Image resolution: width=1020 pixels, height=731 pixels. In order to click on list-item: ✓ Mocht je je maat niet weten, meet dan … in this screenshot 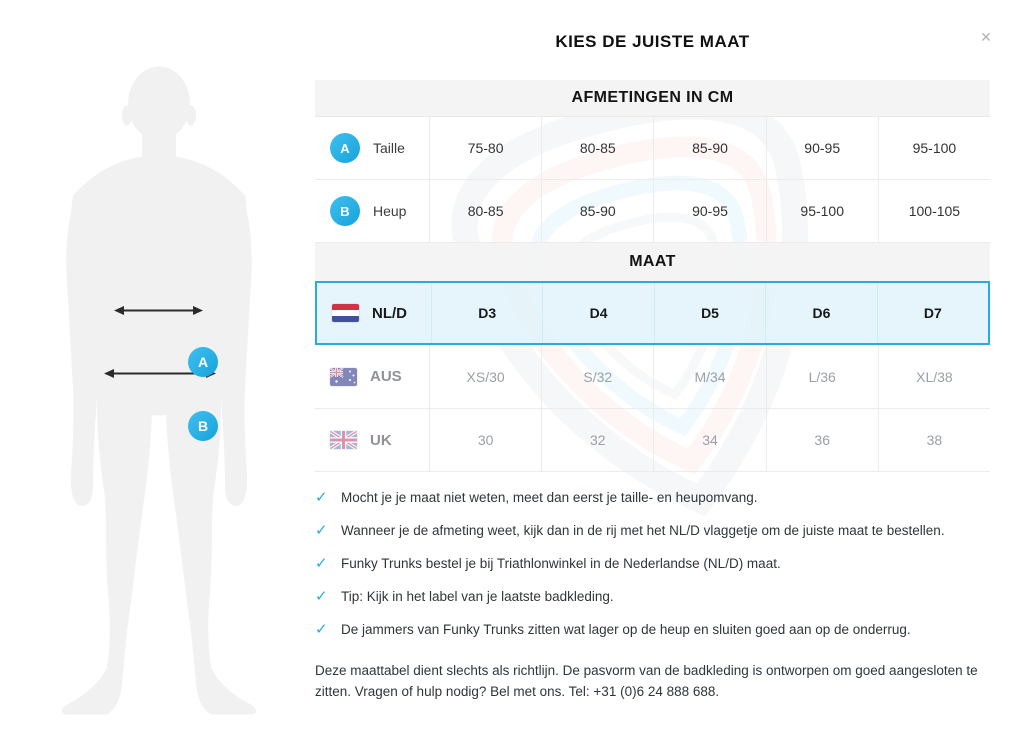, I will do `click(661, 497)`.